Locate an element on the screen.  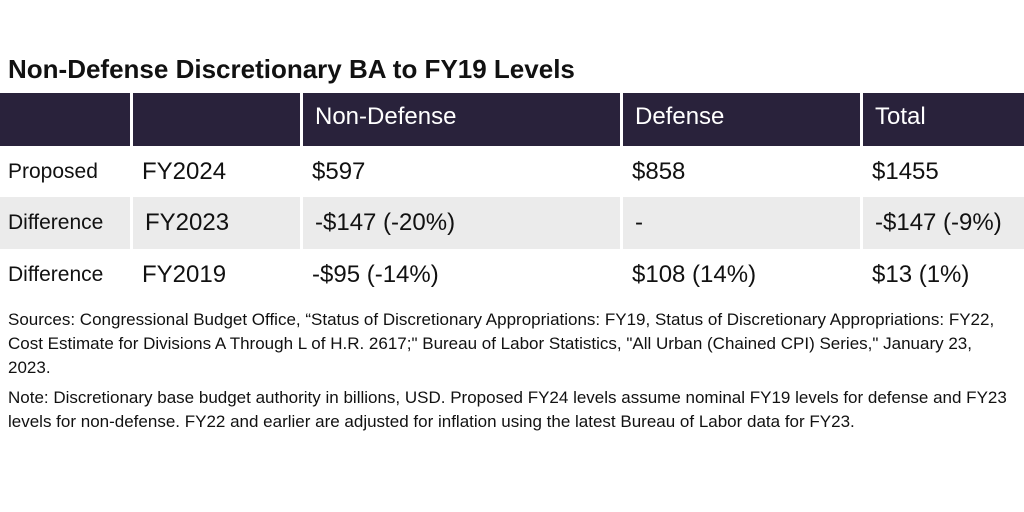
defense-value: $858 is located at coordinates (659, 171).